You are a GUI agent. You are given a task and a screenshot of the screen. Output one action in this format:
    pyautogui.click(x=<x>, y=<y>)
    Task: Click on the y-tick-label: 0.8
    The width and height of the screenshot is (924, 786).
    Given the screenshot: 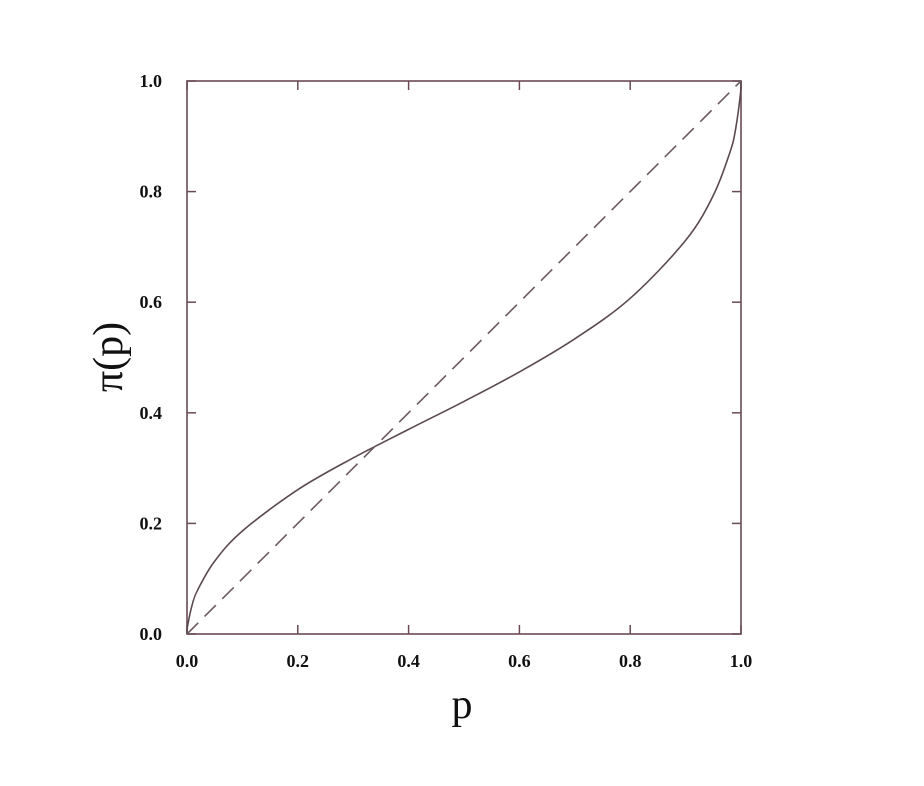 What is the action you would take?
    pyautogui.click(x=151, y=192)
    